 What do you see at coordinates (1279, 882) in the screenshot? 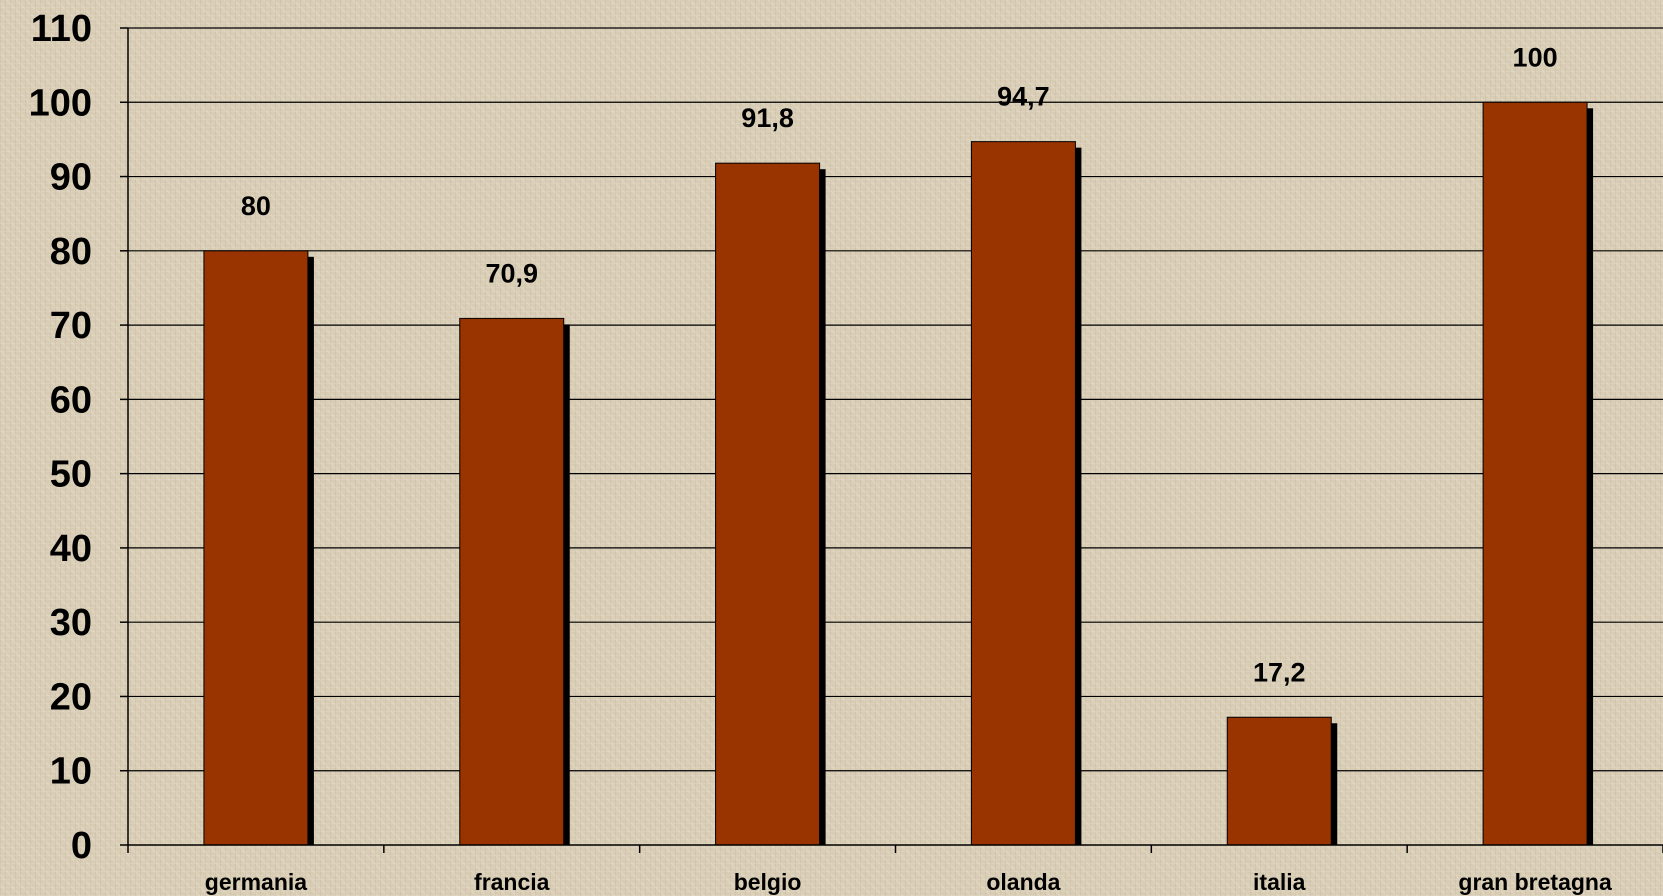
I see `x-tick-label-italia: italia` at bounding box center [1279, 882].